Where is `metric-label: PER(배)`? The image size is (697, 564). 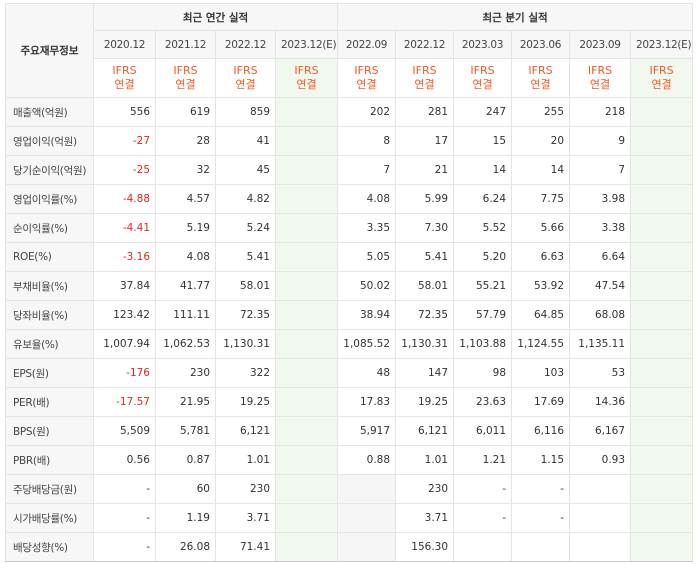
metric-label: PER(배) is located at coordinates (49, 402).